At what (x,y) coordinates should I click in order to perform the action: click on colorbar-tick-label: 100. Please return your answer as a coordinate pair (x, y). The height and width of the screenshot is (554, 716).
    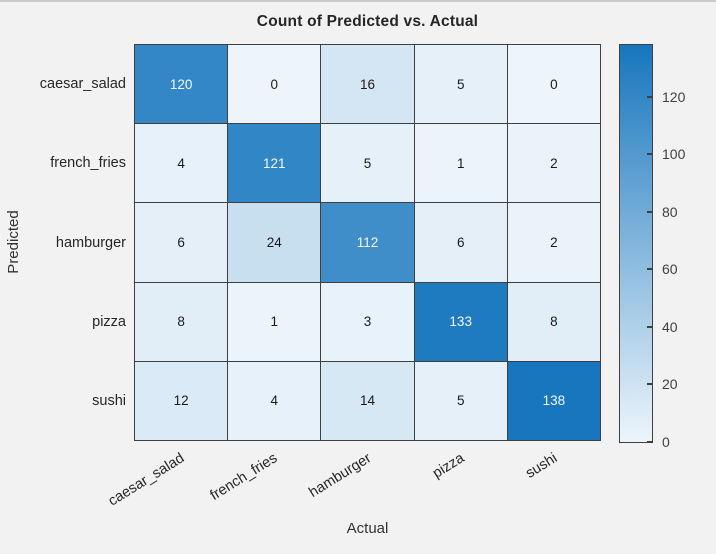
    Looking at the image, I should click on (674, 154).